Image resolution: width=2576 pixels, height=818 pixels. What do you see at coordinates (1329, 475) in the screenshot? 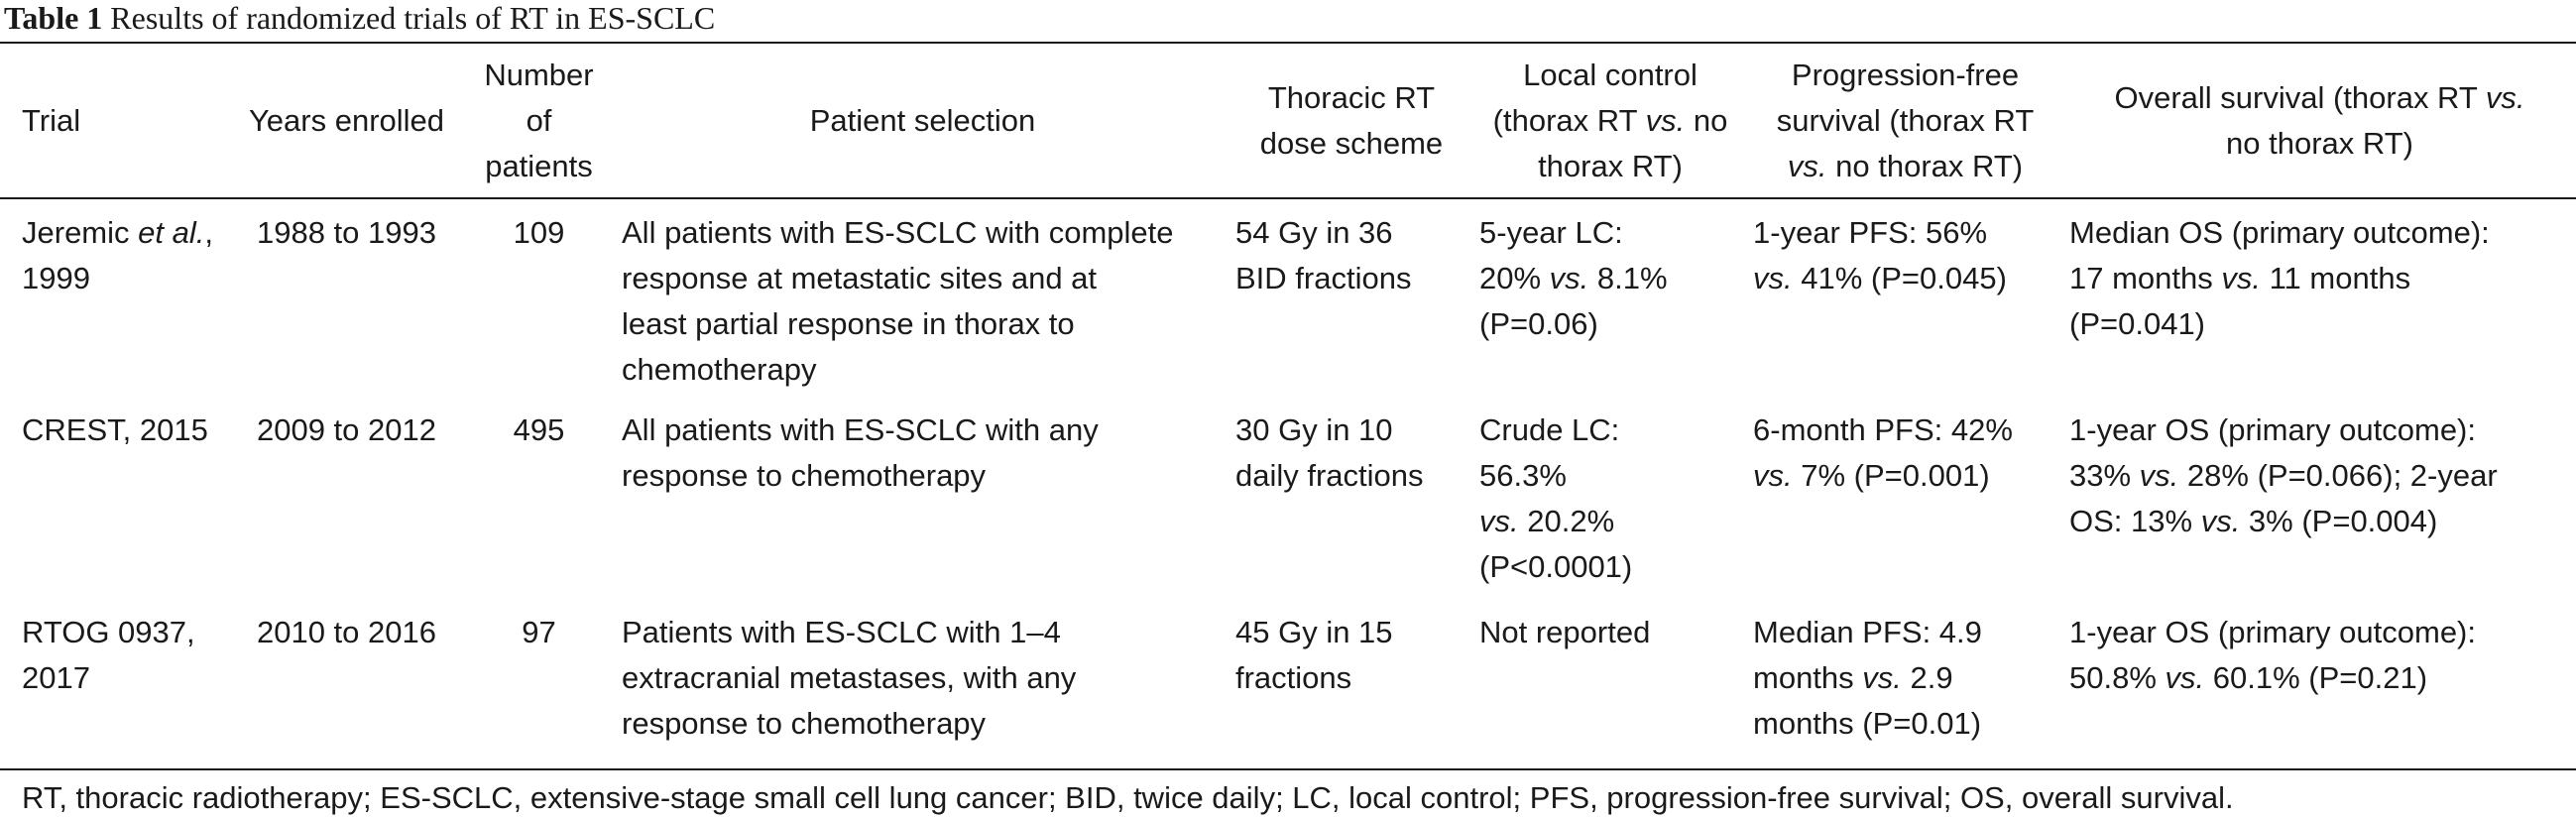
I see `cell-text: daily fractions` at bounding box center [1329, 475].